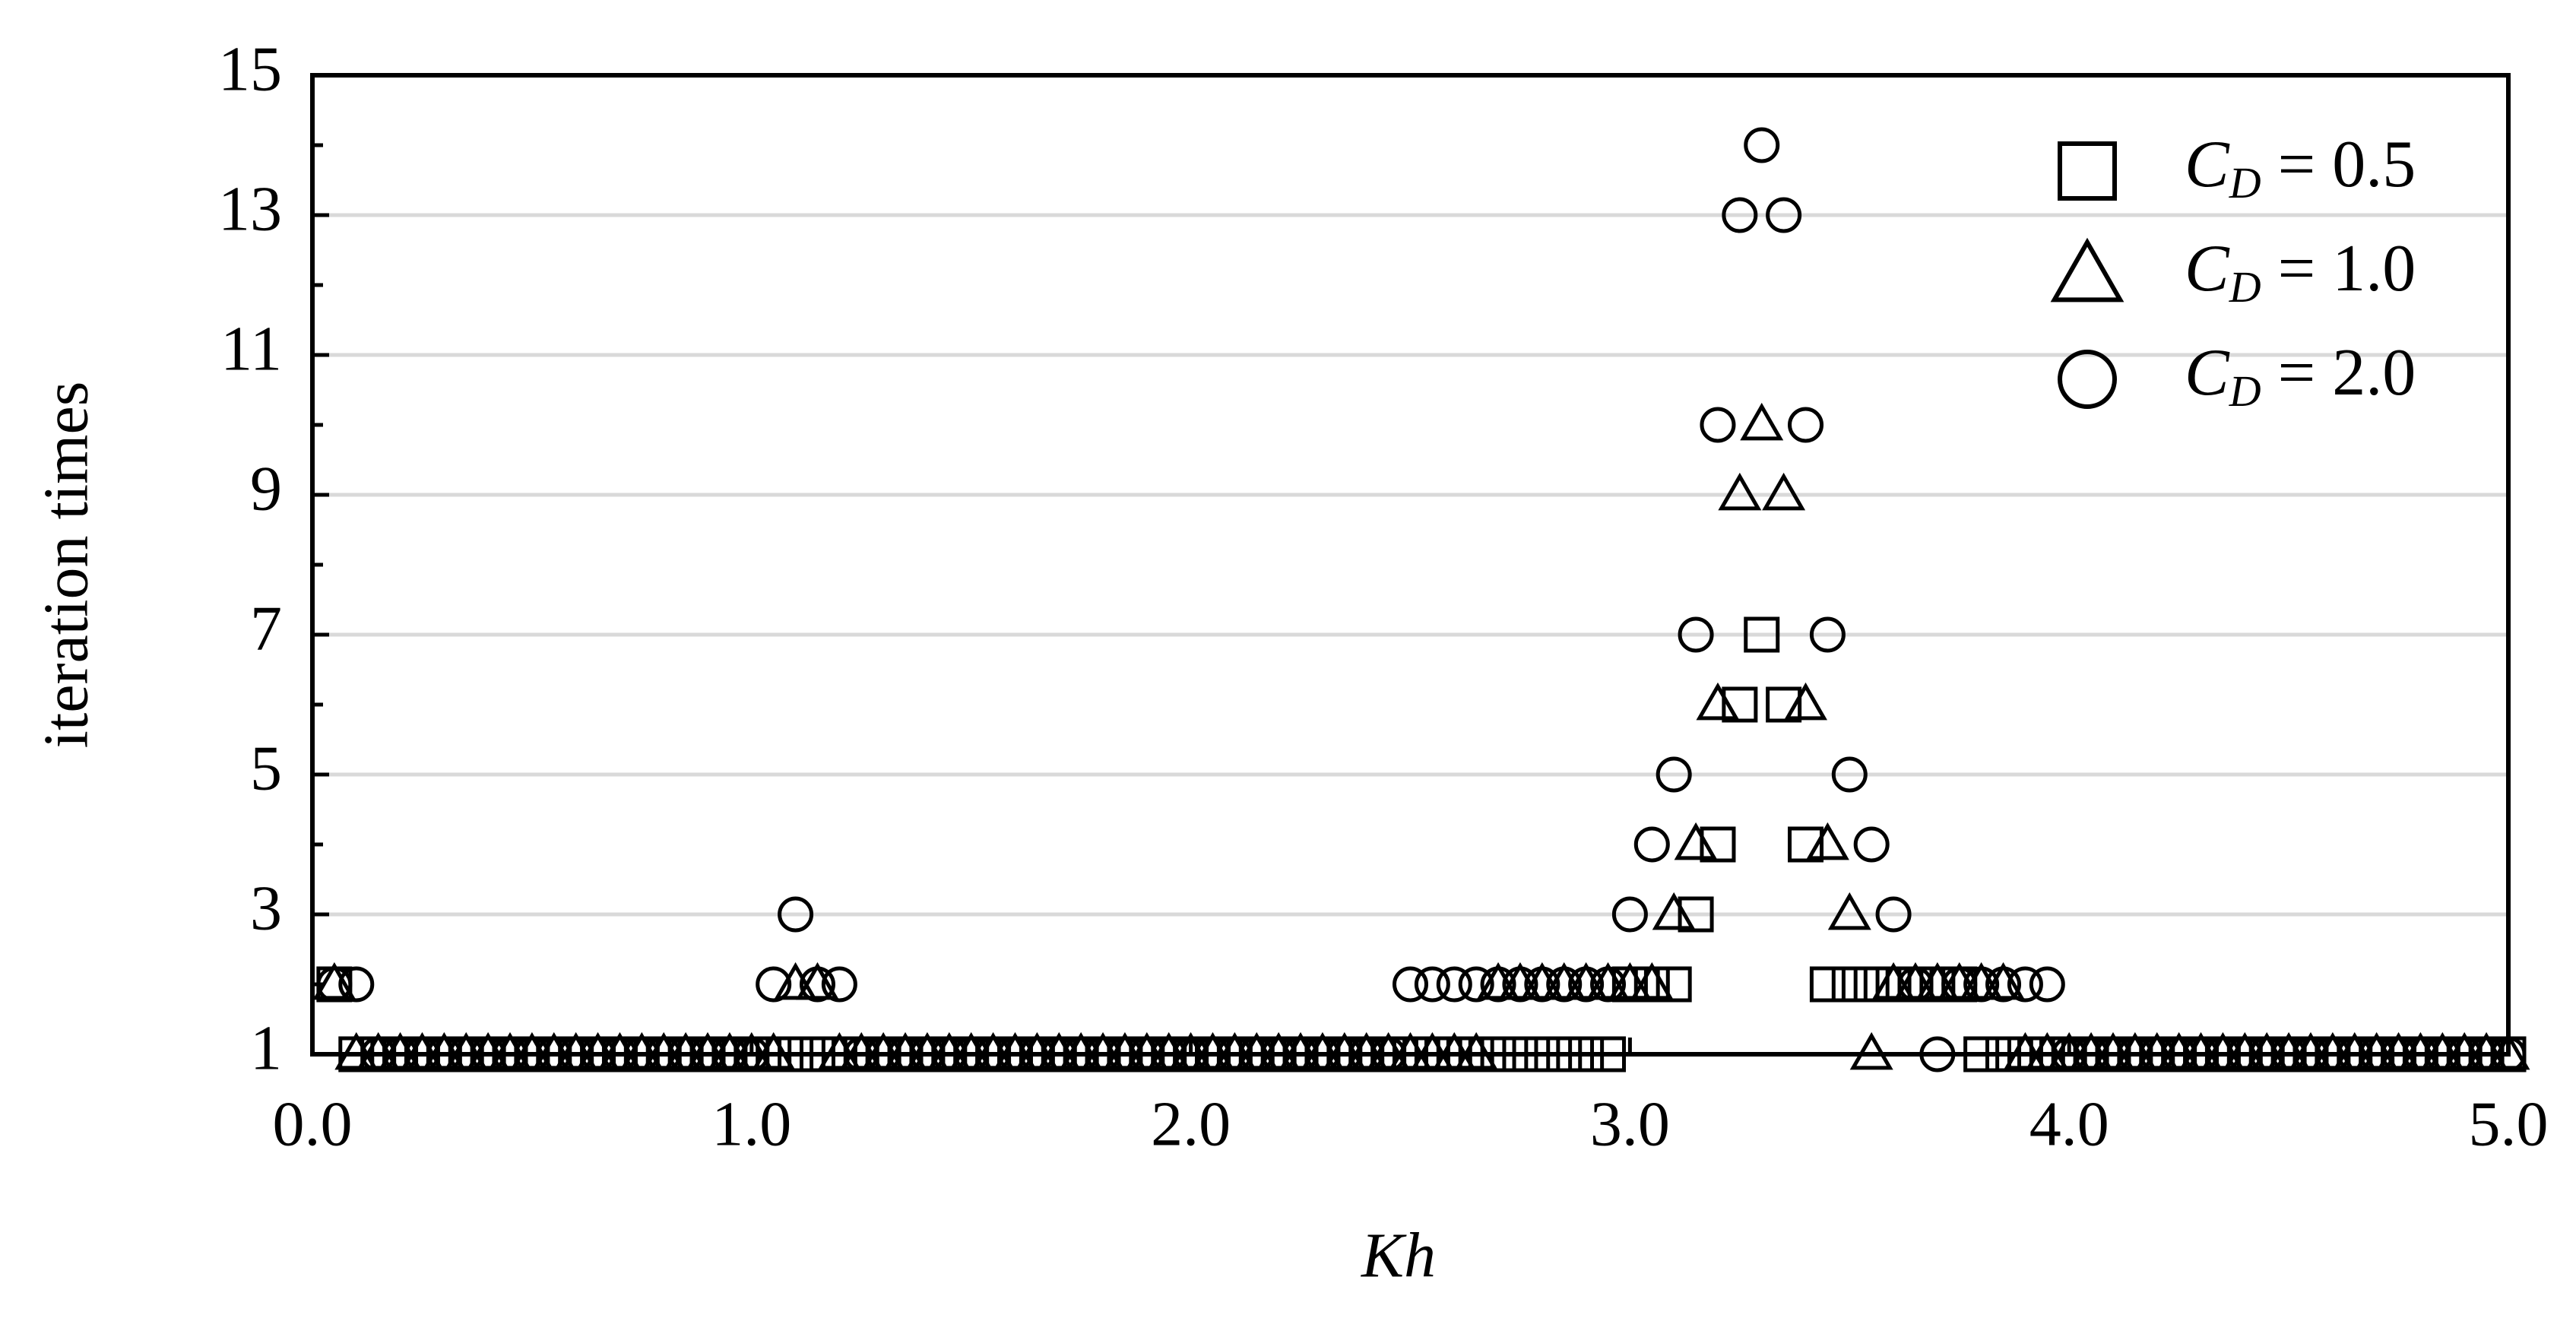 The height and width of the screenshot is (1318, 2576). Describe the element at coordinates (1191, 1123) in the screenshot. I see `x-tick-label: 2.0` at that location.